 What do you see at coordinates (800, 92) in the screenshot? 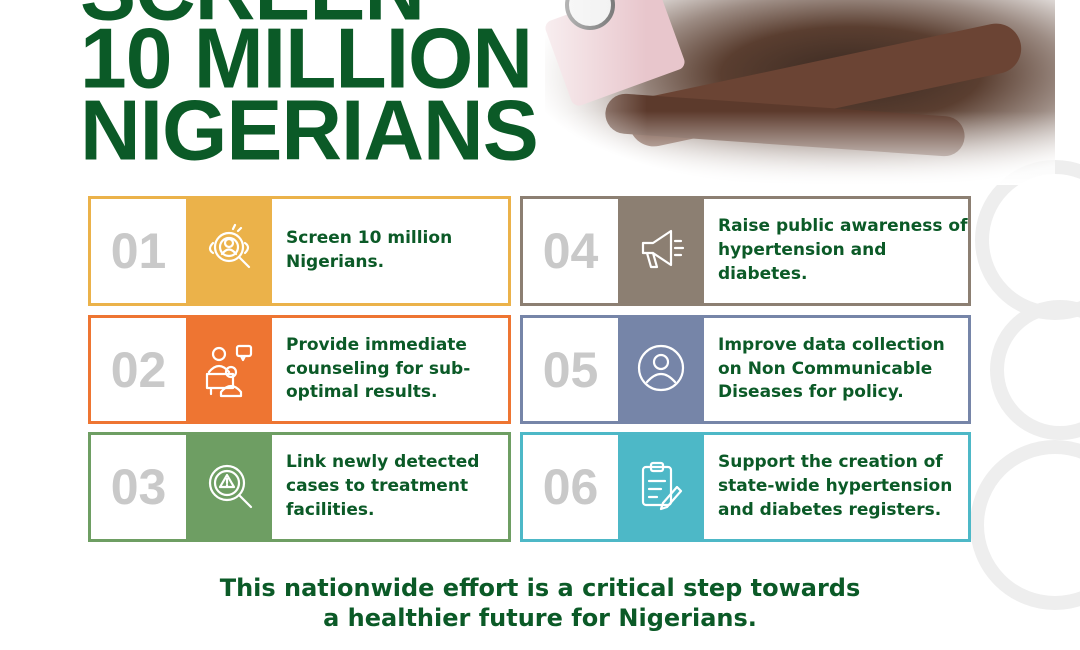
I see `blood-pressure-photo` at bounding box center [800, 92].